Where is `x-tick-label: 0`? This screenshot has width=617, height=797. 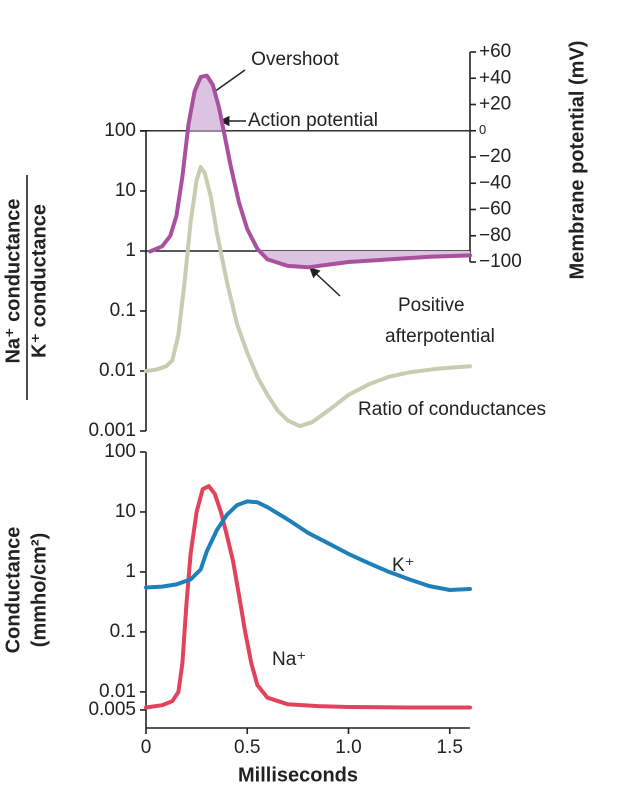
x-tick-label: 0 is located at coordinates (146, 747).